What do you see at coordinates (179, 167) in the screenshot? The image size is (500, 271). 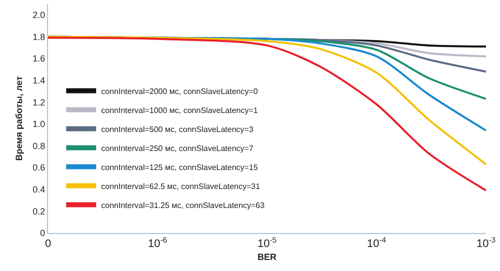 I see `legend-label: connInterval=125 мс, connSlaveLatency=15` at bounding box center [179, 167].